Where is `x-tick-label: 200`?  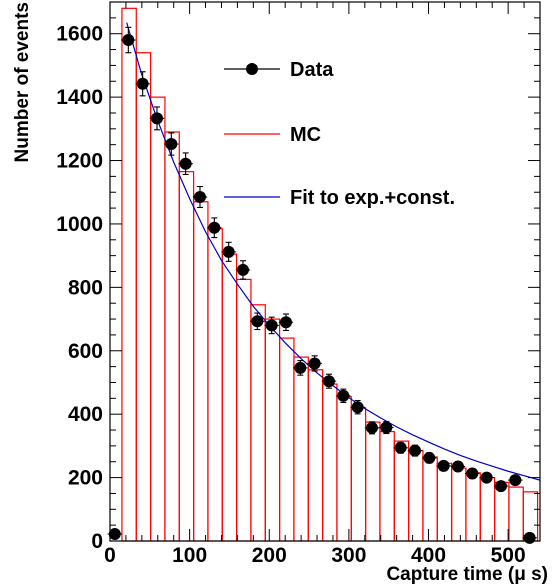 x-tick-label: 200 is located at coordinates (269, 555).